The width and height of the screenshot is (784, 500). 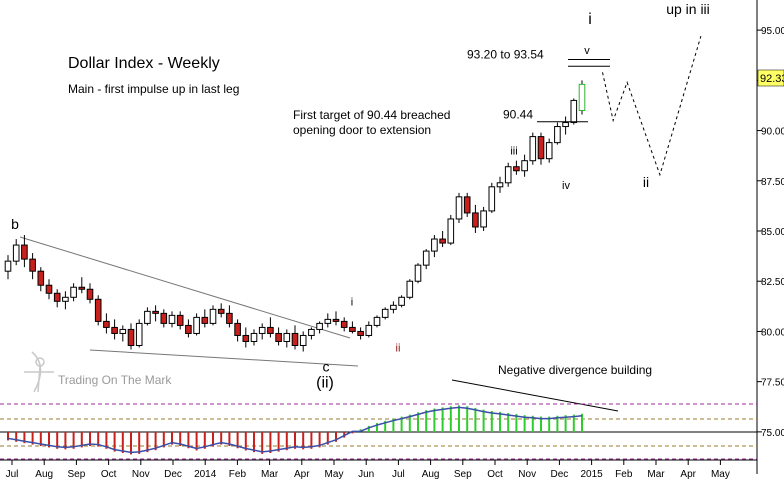 I want to click on price-tick-label: 82.50, so click(x=772, y=282).